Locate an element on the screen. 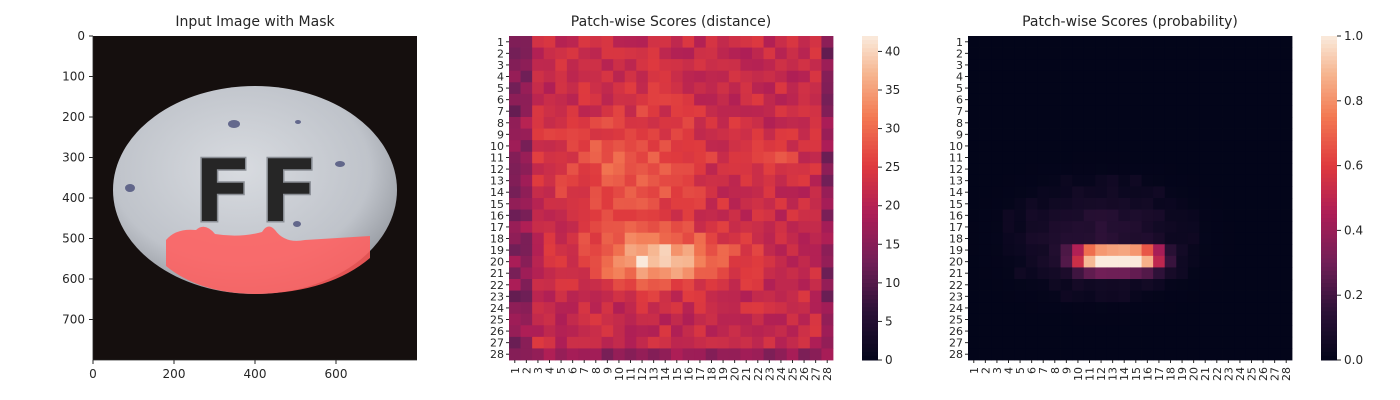 Image resolution: width=1400 pixels, height=400 pixels. panel2-title: Patch-wise Scores (distance) is located at coordinates (671, 22).